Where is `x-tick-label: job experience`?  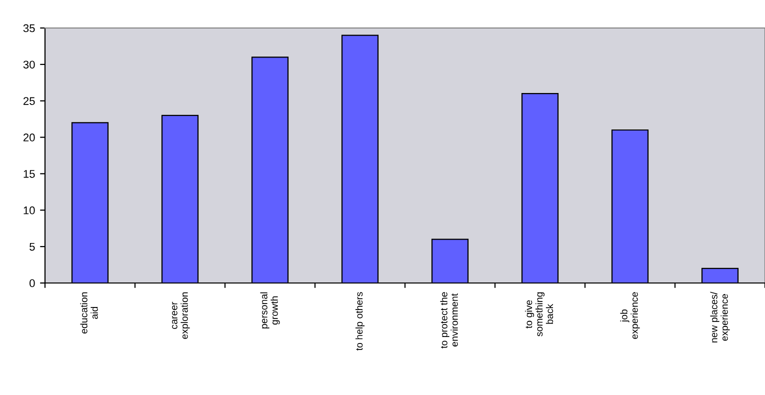
x-tick-label: job experience is located at coordinates (630, 315).